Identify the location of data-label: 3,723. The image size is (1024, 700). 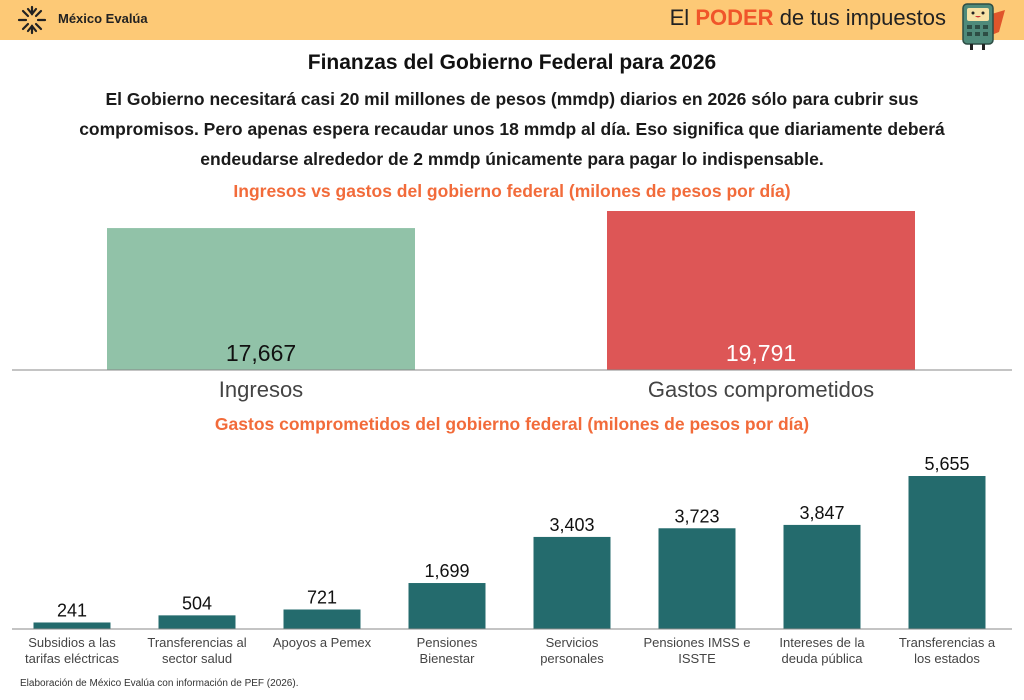
(696, 516).